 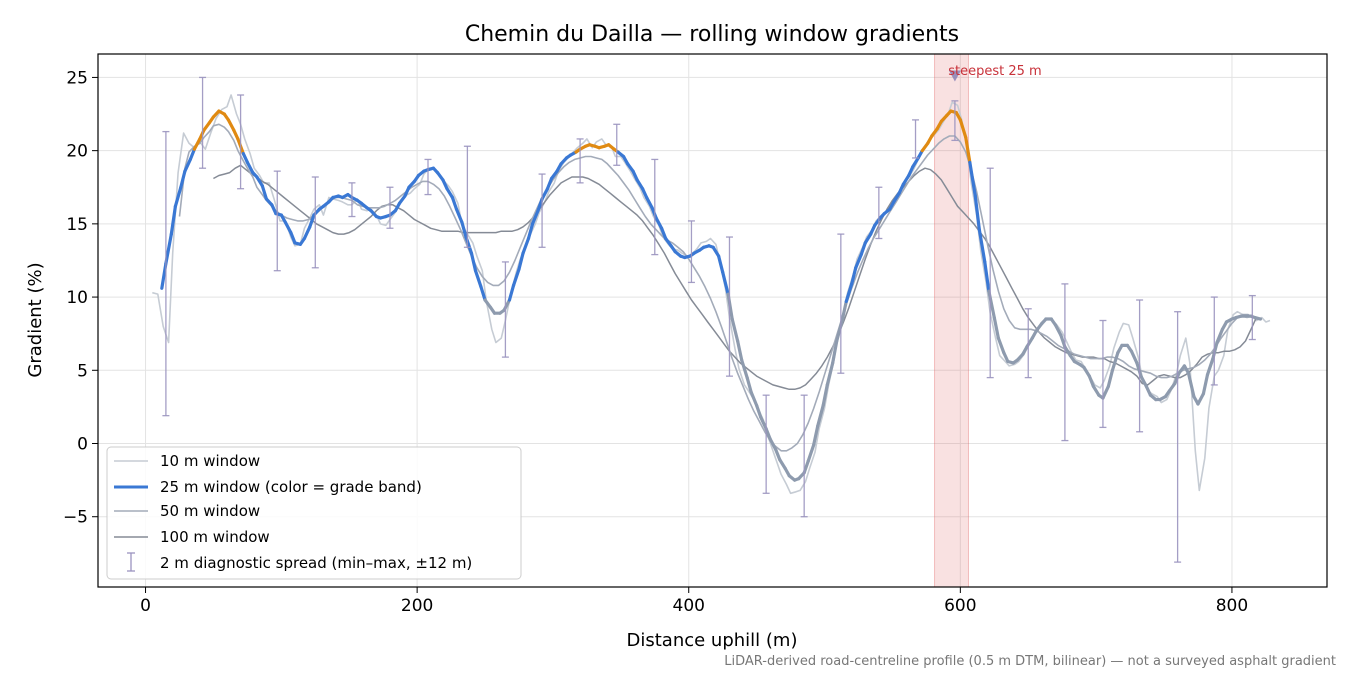 I want to click on x-tick-label: 600, so click(x=960, y=606).